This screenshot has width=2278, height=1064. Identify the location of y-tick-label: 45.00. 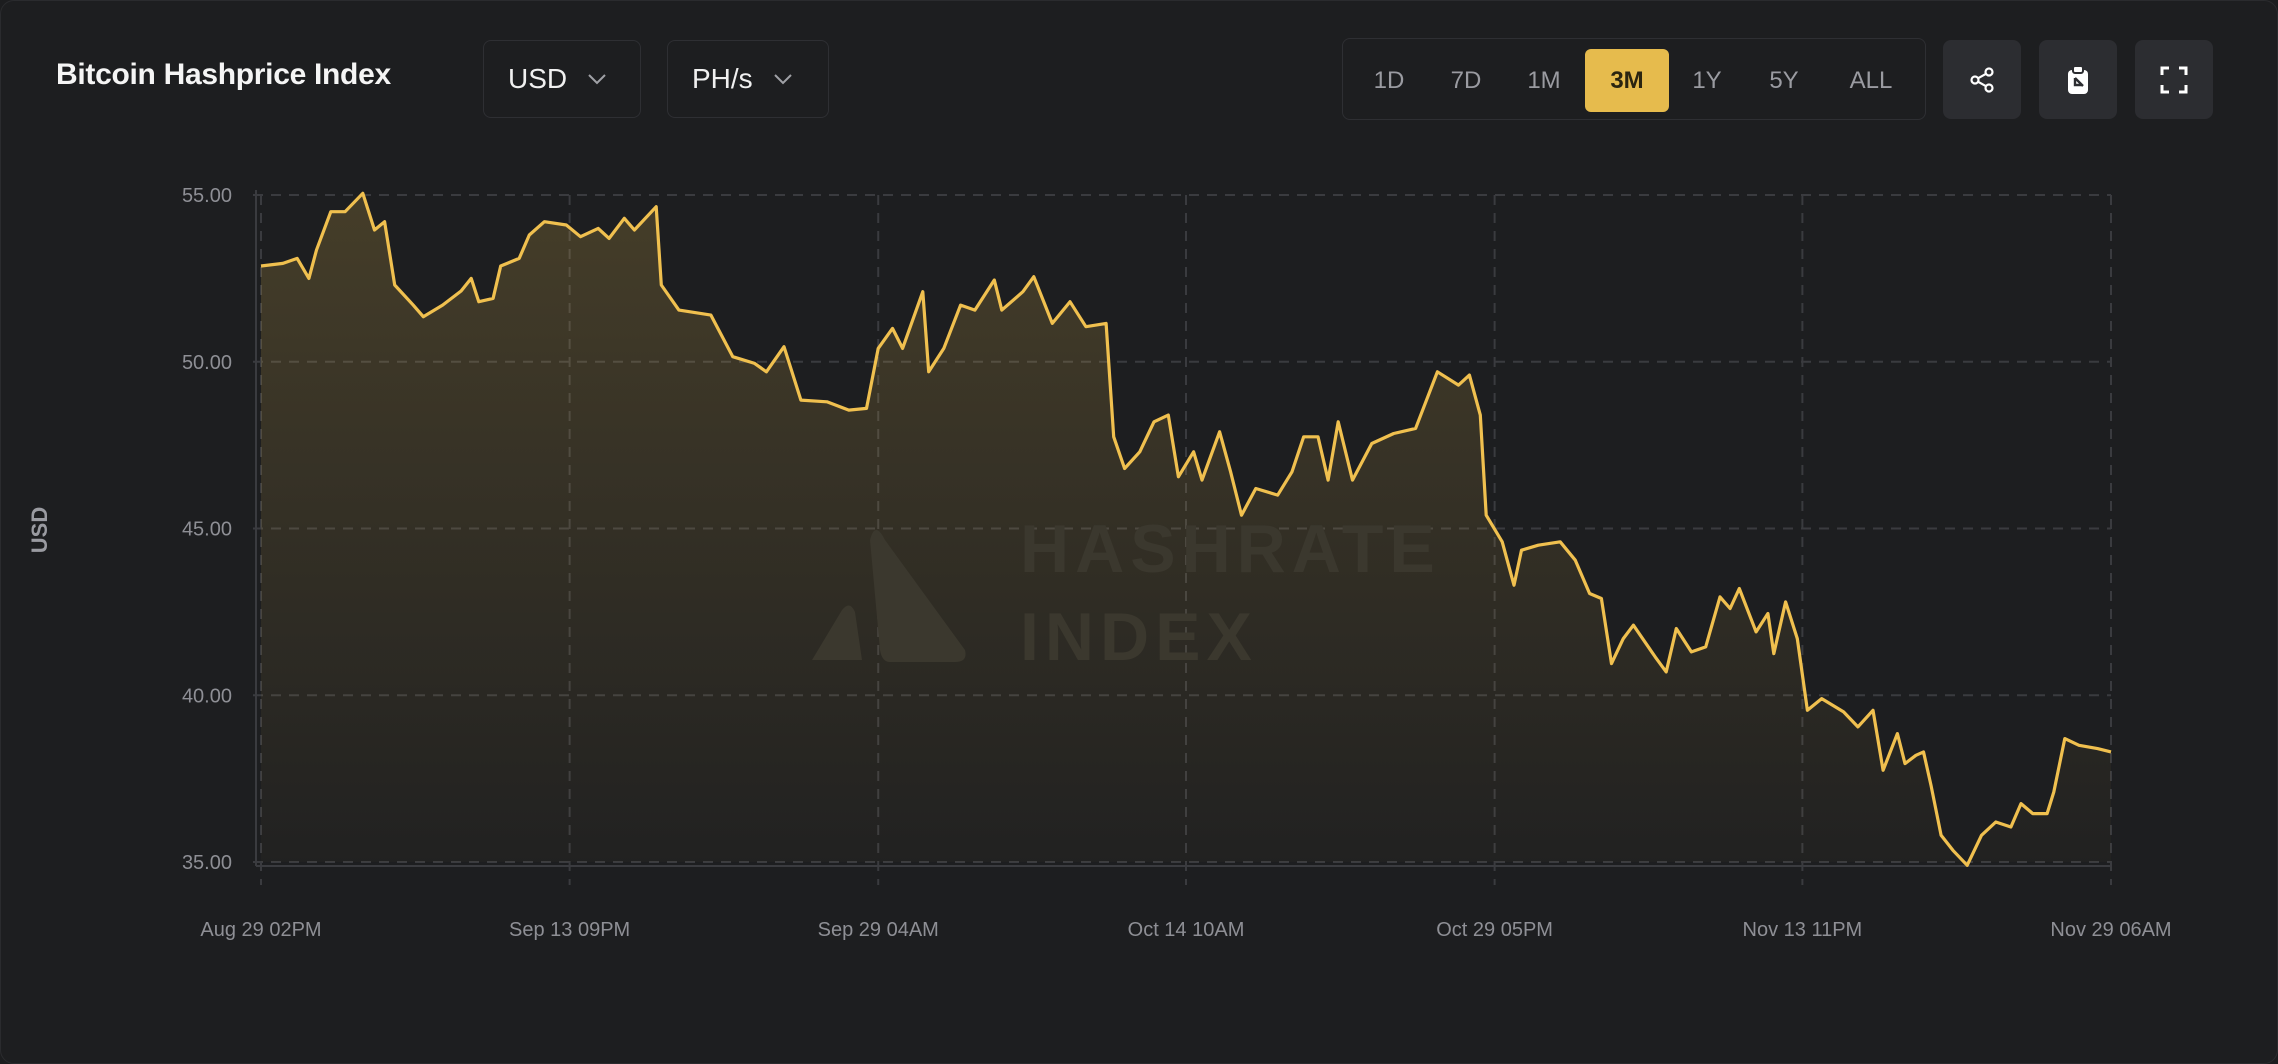
(207, 530).